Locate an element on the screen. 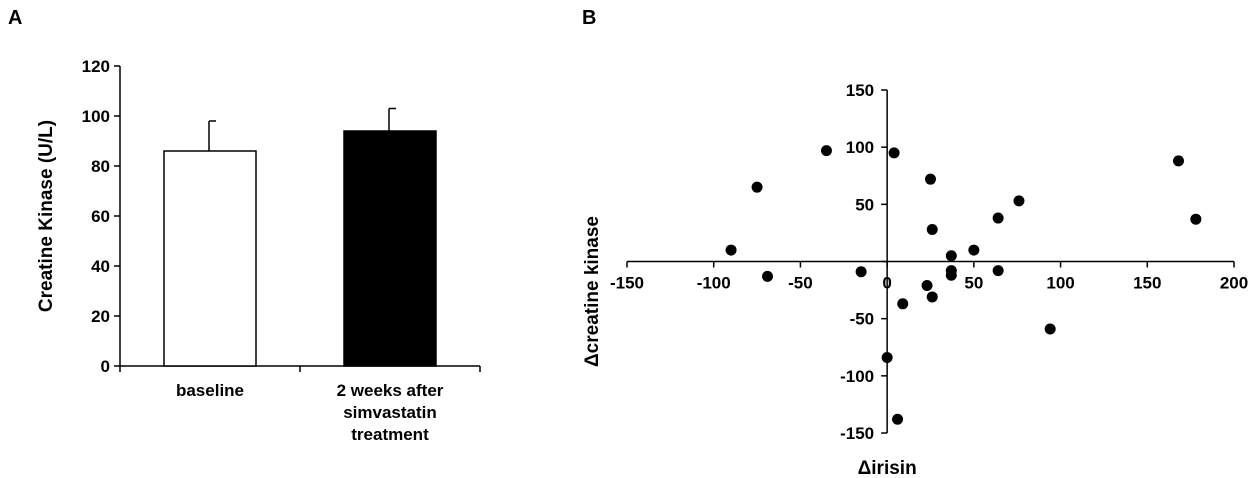 This screenshot has height=478, width=1258. y-tick-label: 20 is located at coordinates (100, 316).